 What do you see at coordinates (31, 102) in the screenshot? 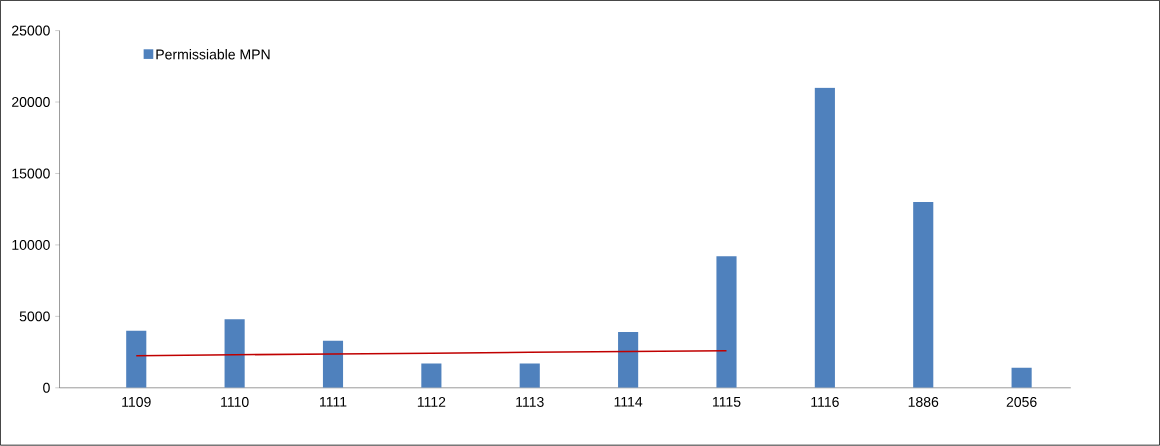
I see `y-tick-label: 20000` at bounding box center [31, 102].